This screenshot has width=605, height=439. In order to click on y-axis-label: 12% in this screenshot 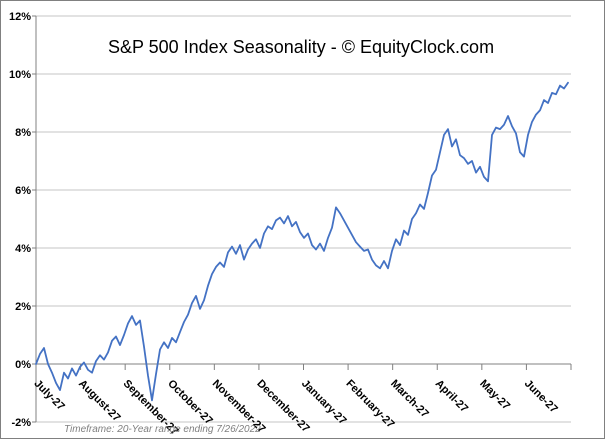, I will do `click(20, 17)`.